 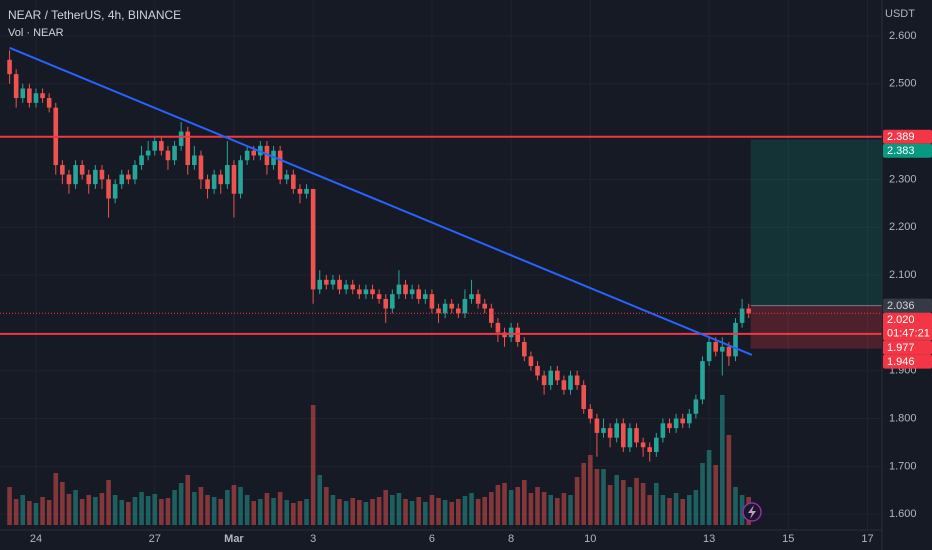 I want to click on position-stop-zone, so click(x=816, y=327).